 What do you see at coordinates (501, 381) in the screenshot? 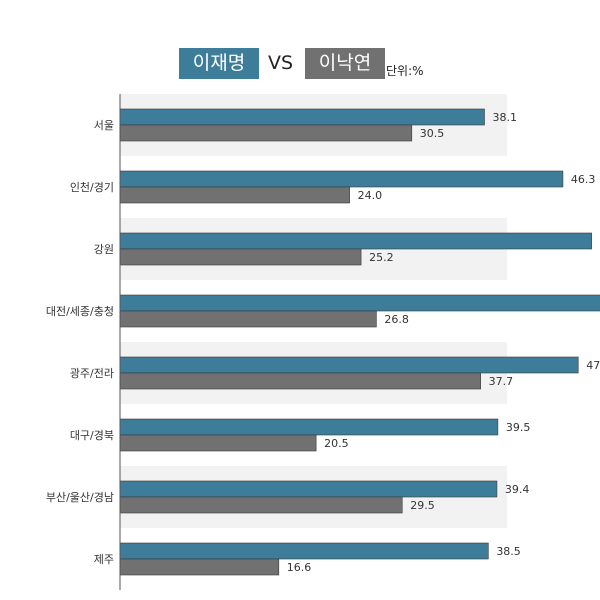
I see `data-label: 37.7` at bounding box center [501, 381].